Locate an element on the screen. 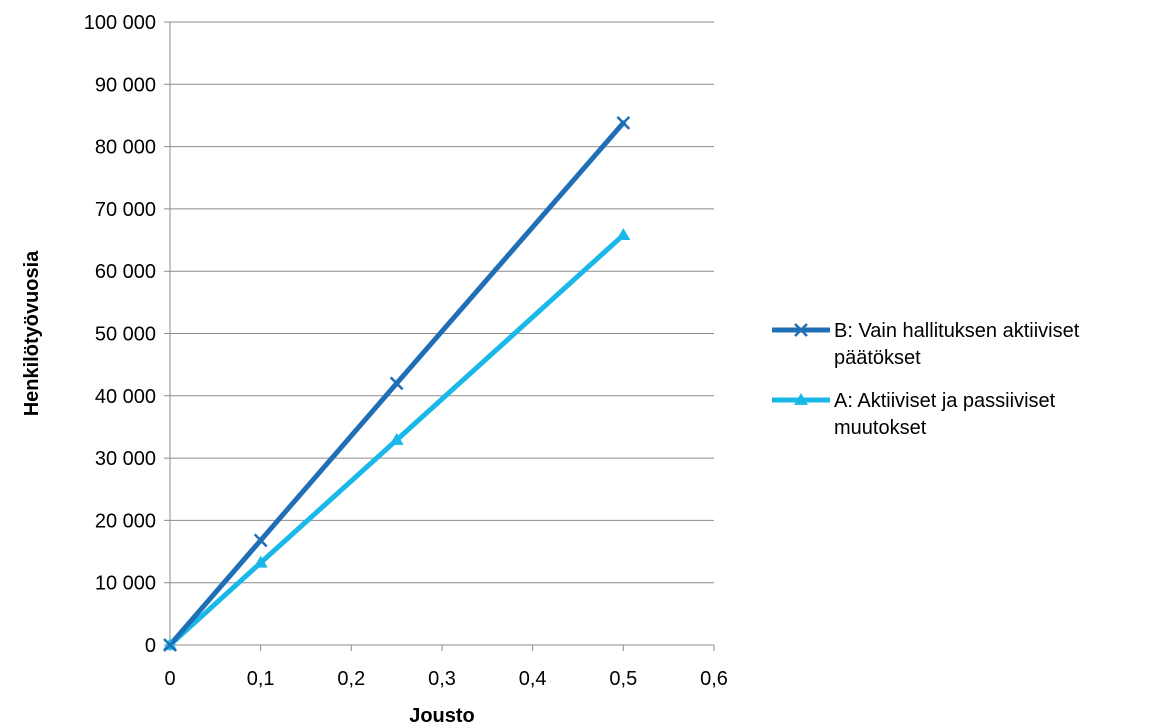  x-tick-label: 0,6 is located at coordinates (714, 679).